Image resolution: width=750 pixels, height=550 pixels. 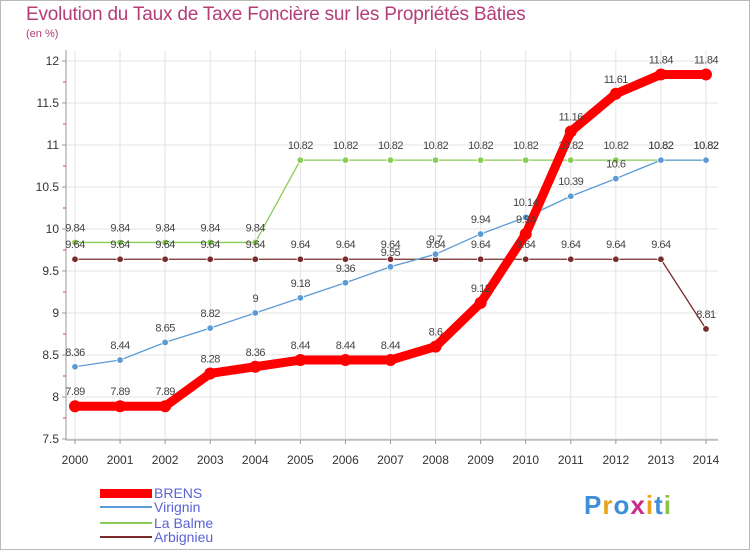 I want to click on data-label-virignin-2006: 9.36, so click(x=346, y=269).